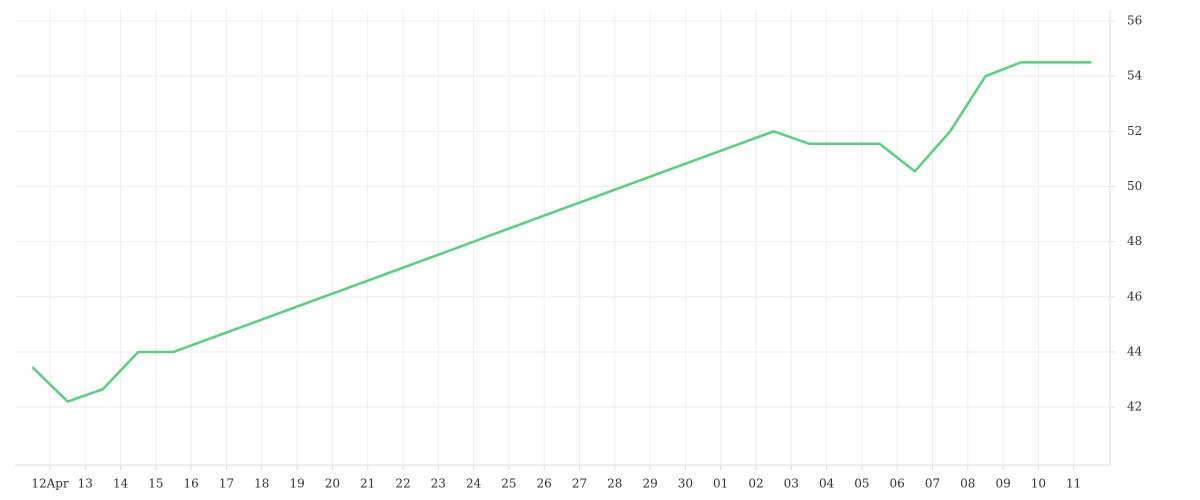 Image resolution: width=1200 pixels, height=500 pixels. What do you see at coordinates (155, 484) in the screenshot?
I see `x-tick-label: 15` at bounding box center [155, 484].